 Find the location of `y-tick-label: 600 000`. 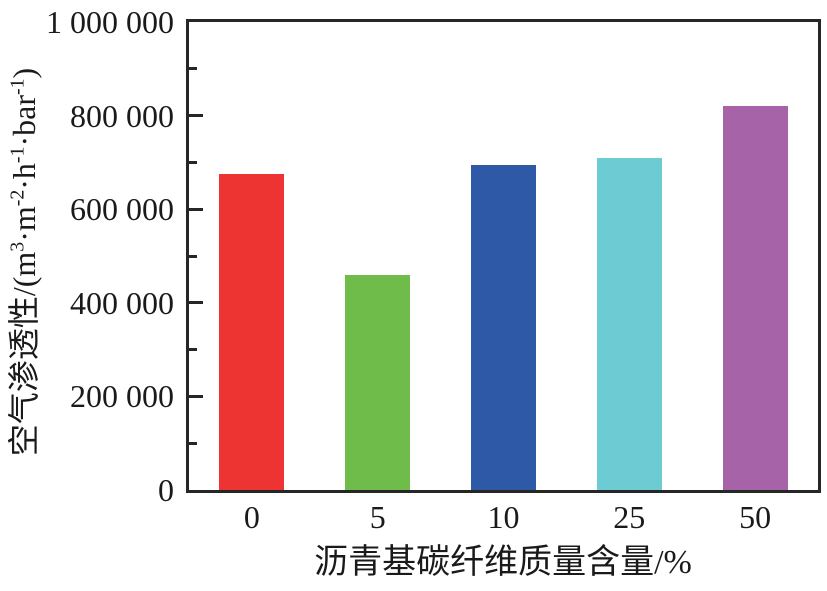

y-tick-label: 600 000 is located at coordinates (122, 209).